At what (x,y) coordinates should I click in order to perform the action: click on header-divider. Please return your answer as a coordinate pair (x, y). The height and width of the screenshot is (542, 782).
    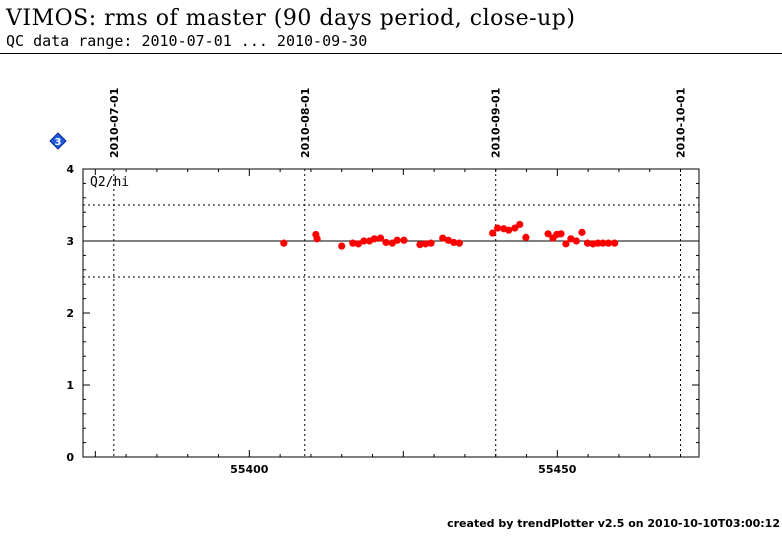
    Looking at the image, I should click on (391, 53).